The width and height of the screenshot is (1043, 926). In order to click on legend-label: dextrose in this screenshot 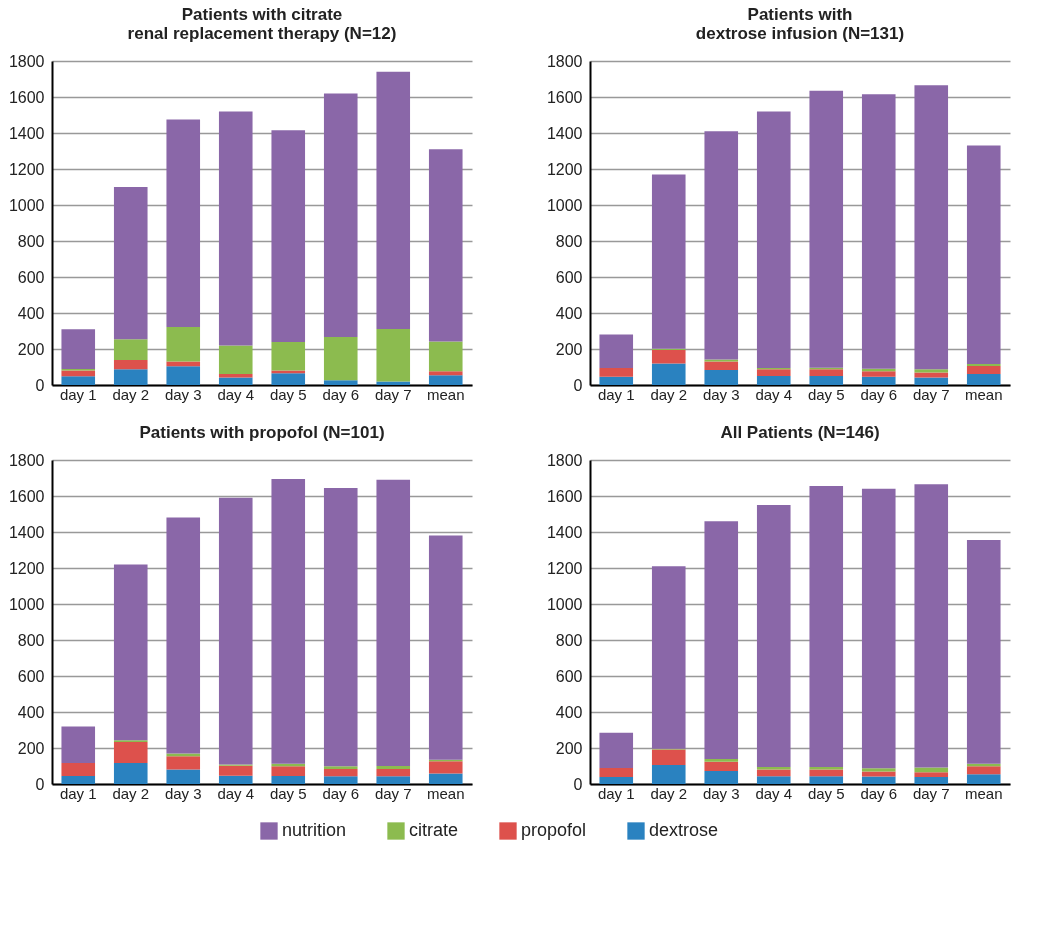, I will do `click(684, 830)`.